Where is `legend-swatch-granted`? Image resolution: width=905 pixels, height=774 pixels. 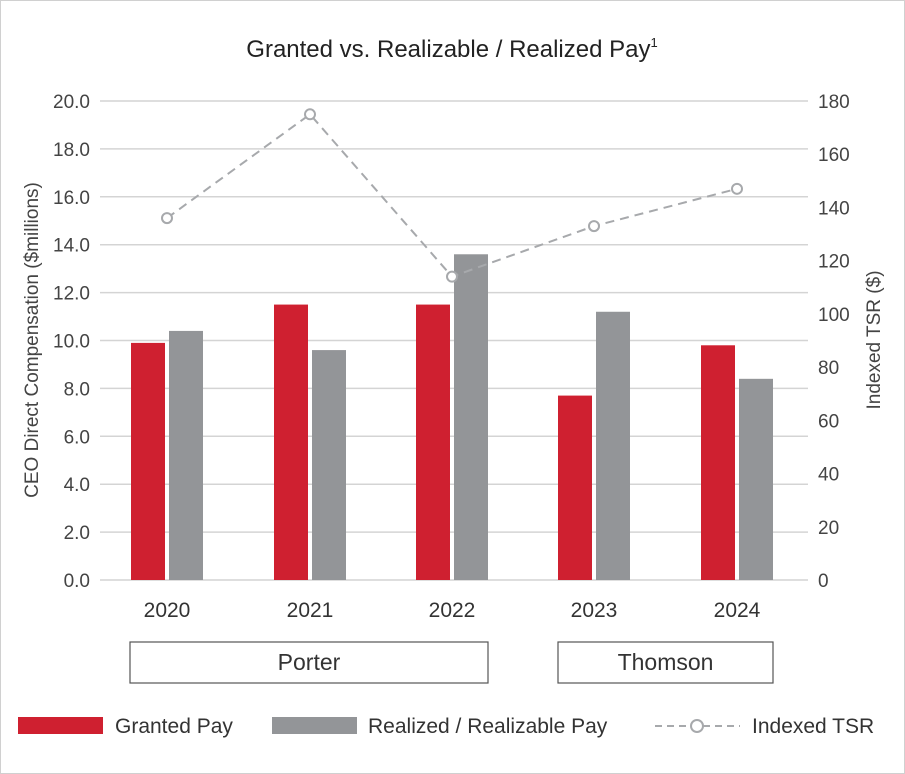
legend-swatch-granted is located at coordinates (60, 725).